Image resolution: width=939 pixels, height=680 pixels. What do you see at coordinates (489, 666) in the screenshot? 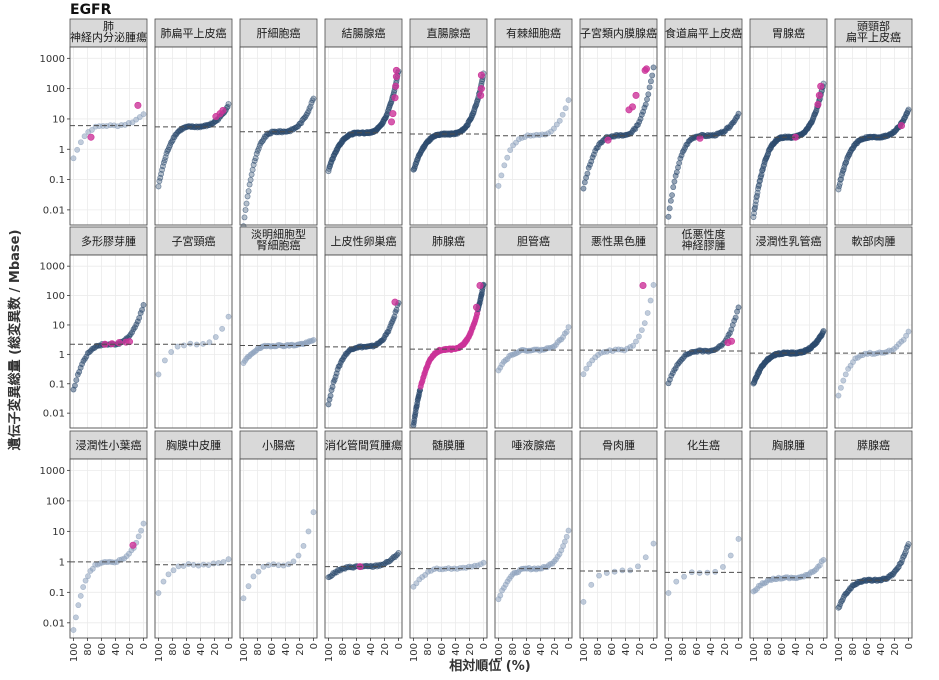
I see `x-axis-title: 相対順位 (%)` at bounding box center [489, 666].